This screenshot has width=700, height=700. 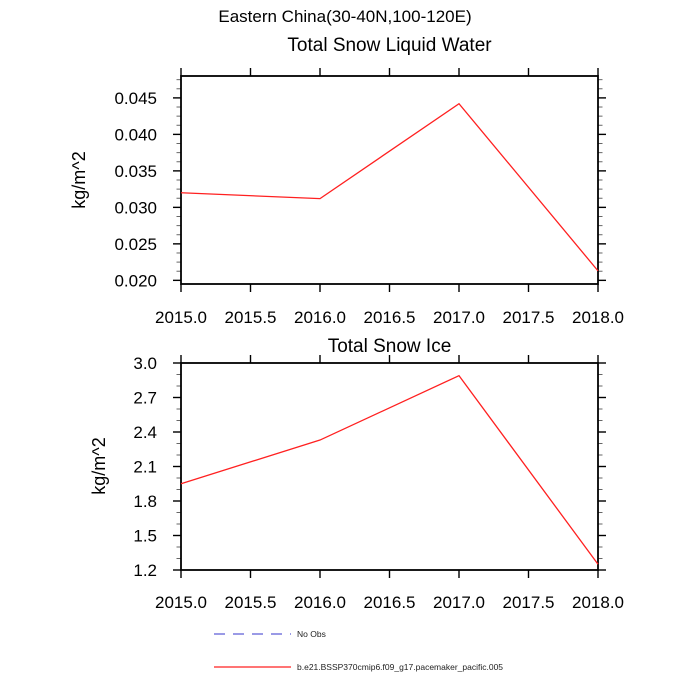 What do you see at coordinates (145, 363) in the screenshot?
I see `y-tick-label: 3.0` at bounding box center [145, 363].